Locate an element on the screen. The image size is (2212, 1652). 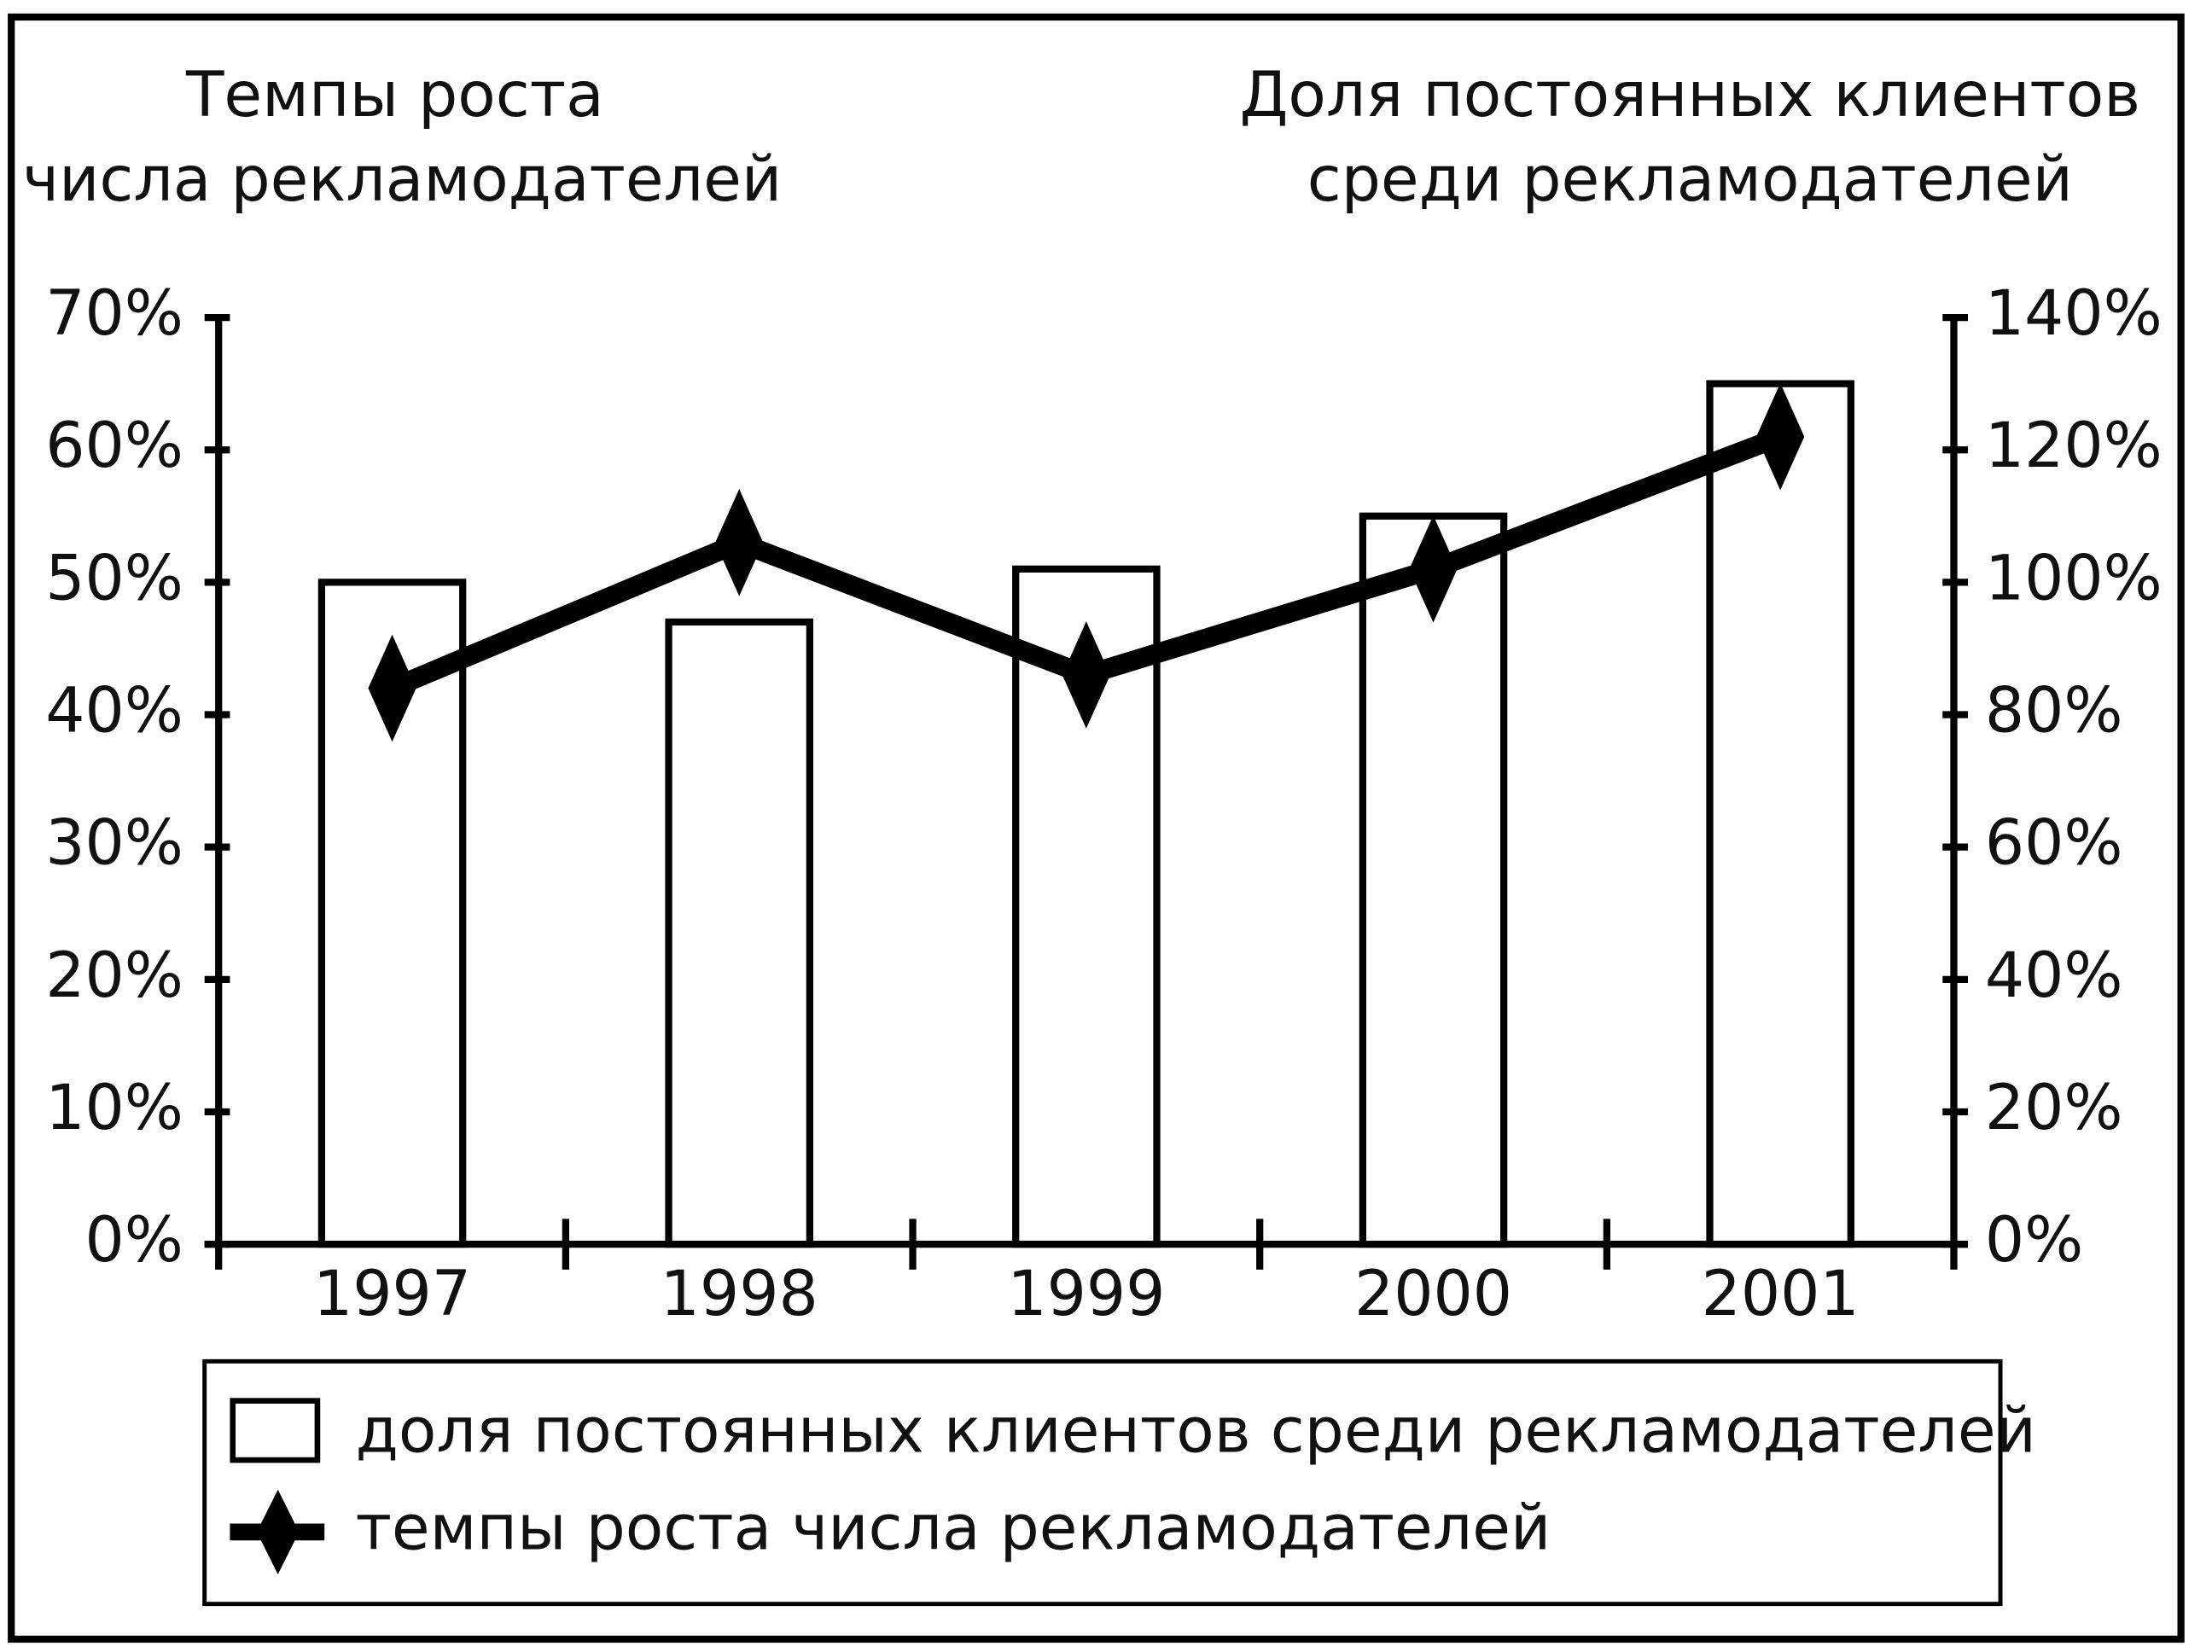
y2-tick-label: 80% is located at coordinates (2054, 711).